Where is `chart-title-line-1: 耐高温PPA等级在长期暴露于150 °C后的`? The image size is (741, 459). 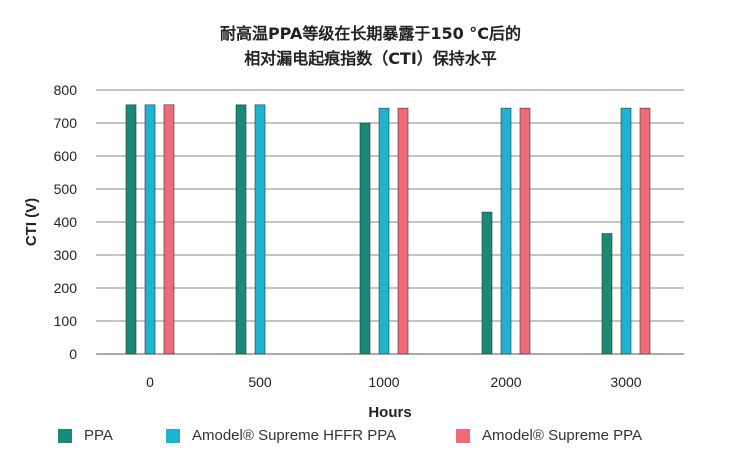
chart-title-line-1: 耐高温PPA等级在长期暴露于150 °C后的 is located at coordinates (370, 33).